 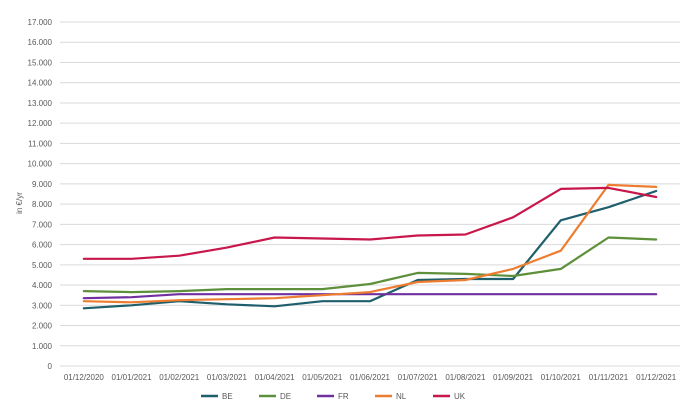 I want to click on legend-label-uk: UK, so click(x=460, y=396).